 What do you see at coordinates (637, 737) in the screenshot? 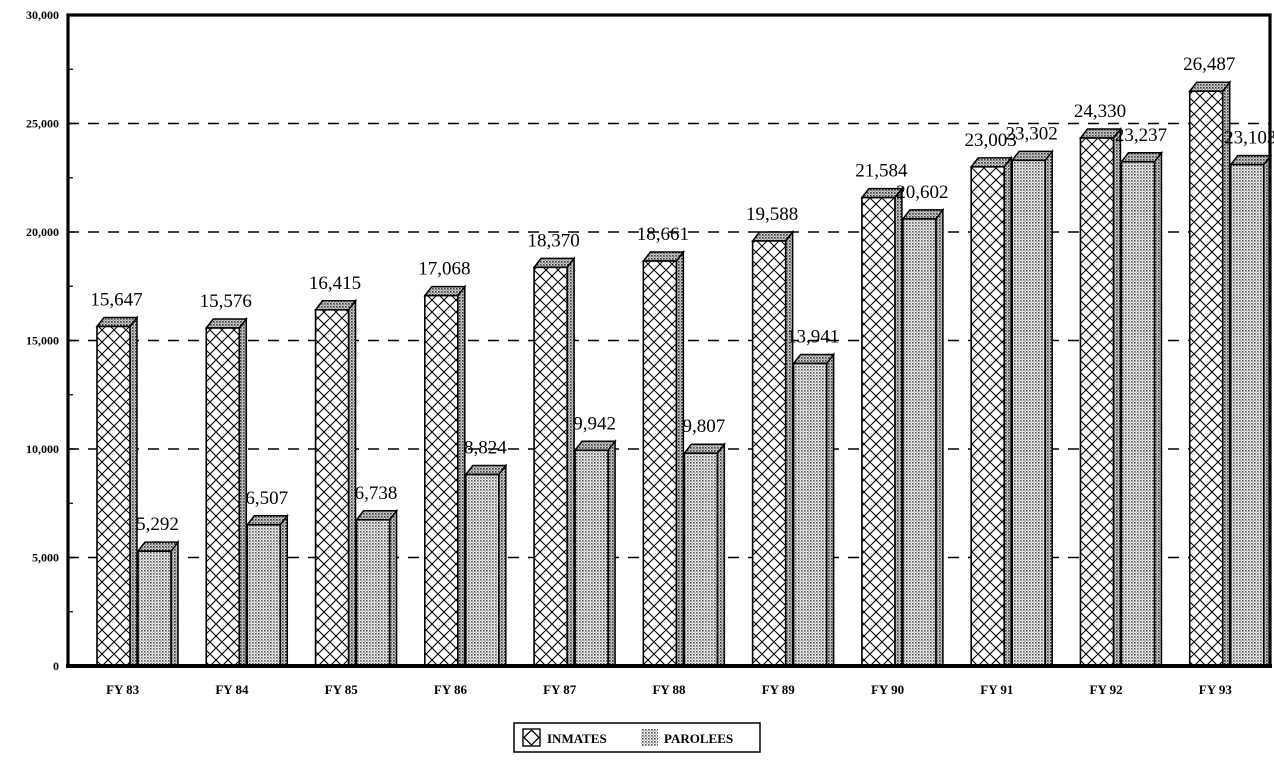
I see `legend-box` at bounding box center [637, 737].